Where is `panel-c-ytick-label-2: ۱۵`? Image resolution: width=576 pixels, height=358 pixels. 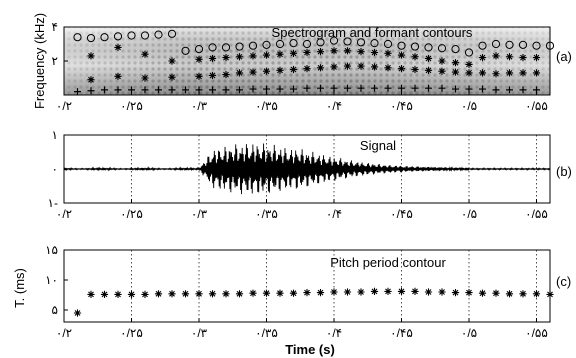
panel-c-ytick-label-2: ۱۵ is located at coordinates (51, 250).